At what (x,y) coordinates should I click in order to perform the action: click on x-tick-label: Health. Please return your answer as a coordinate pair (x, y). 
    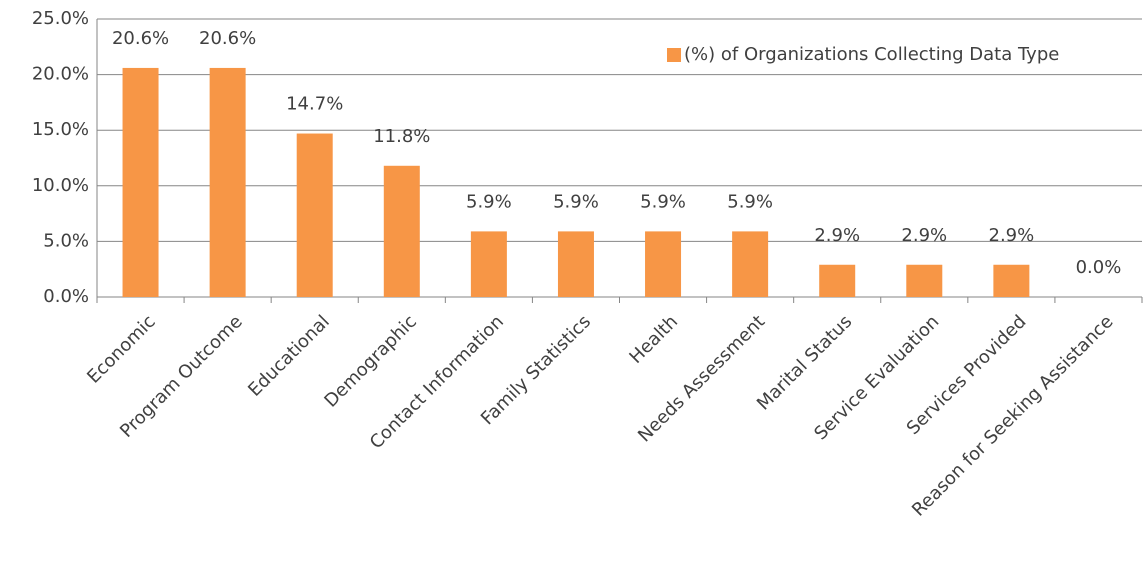
    Looking at the image, I should click on (653, 339).